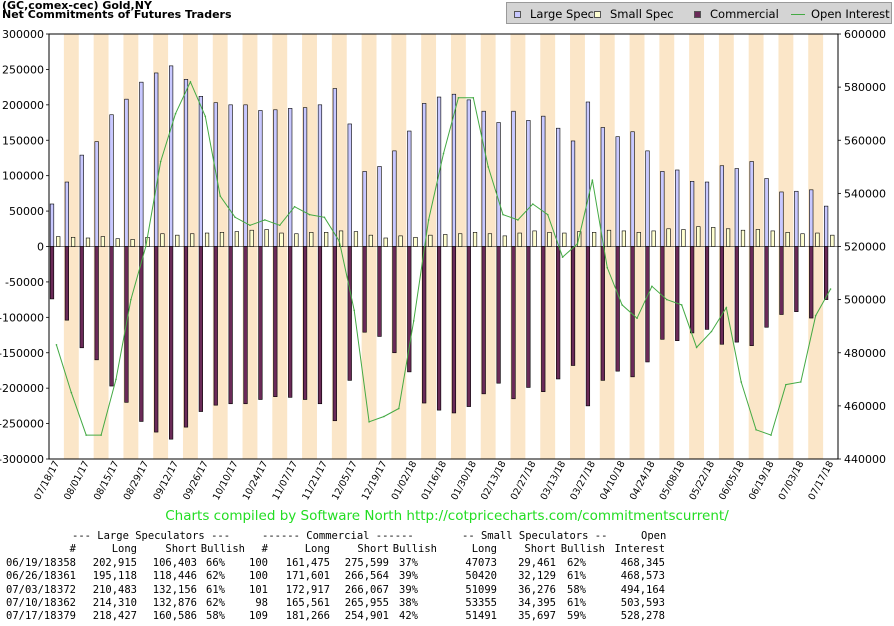  I want to click on legend-swatch, so click(517, 14).